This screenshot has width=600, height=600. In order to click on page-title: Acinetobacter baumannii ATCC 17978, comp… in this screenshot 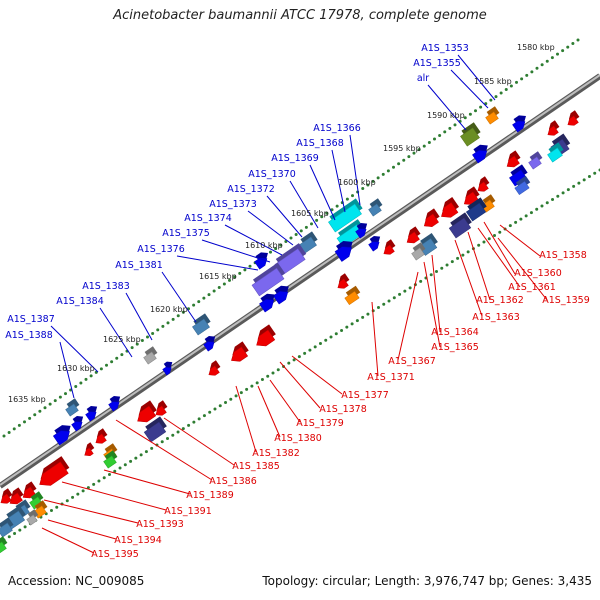, I will do `click(300, 15)`.